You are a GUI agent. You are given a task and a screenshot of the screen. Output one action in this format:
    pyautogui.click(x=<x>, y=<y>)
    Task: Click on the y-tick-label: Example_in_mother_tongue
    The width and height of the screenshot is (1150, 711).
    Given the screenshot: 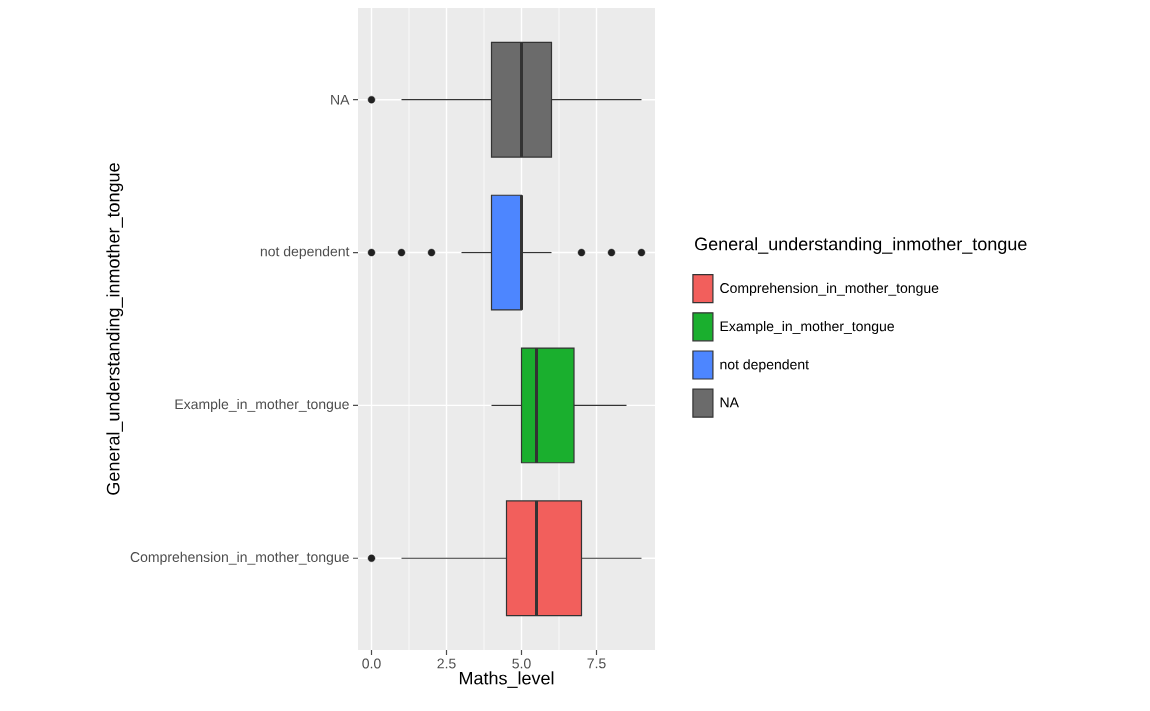 What is the action you would take?
    pyautogui.click(x=262, y=405)
    